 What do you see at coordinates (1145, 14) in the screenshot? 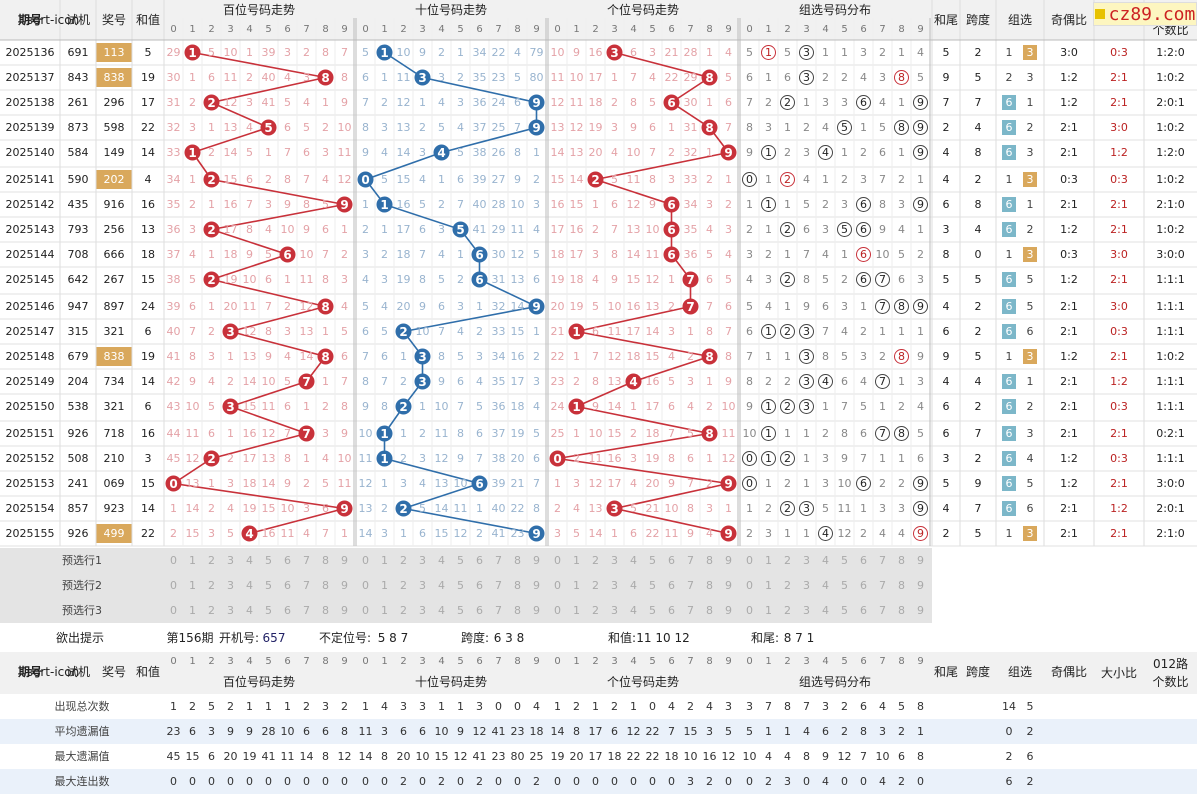
I see `site-logo: cz89.com` at bounding box center [1145, 14].